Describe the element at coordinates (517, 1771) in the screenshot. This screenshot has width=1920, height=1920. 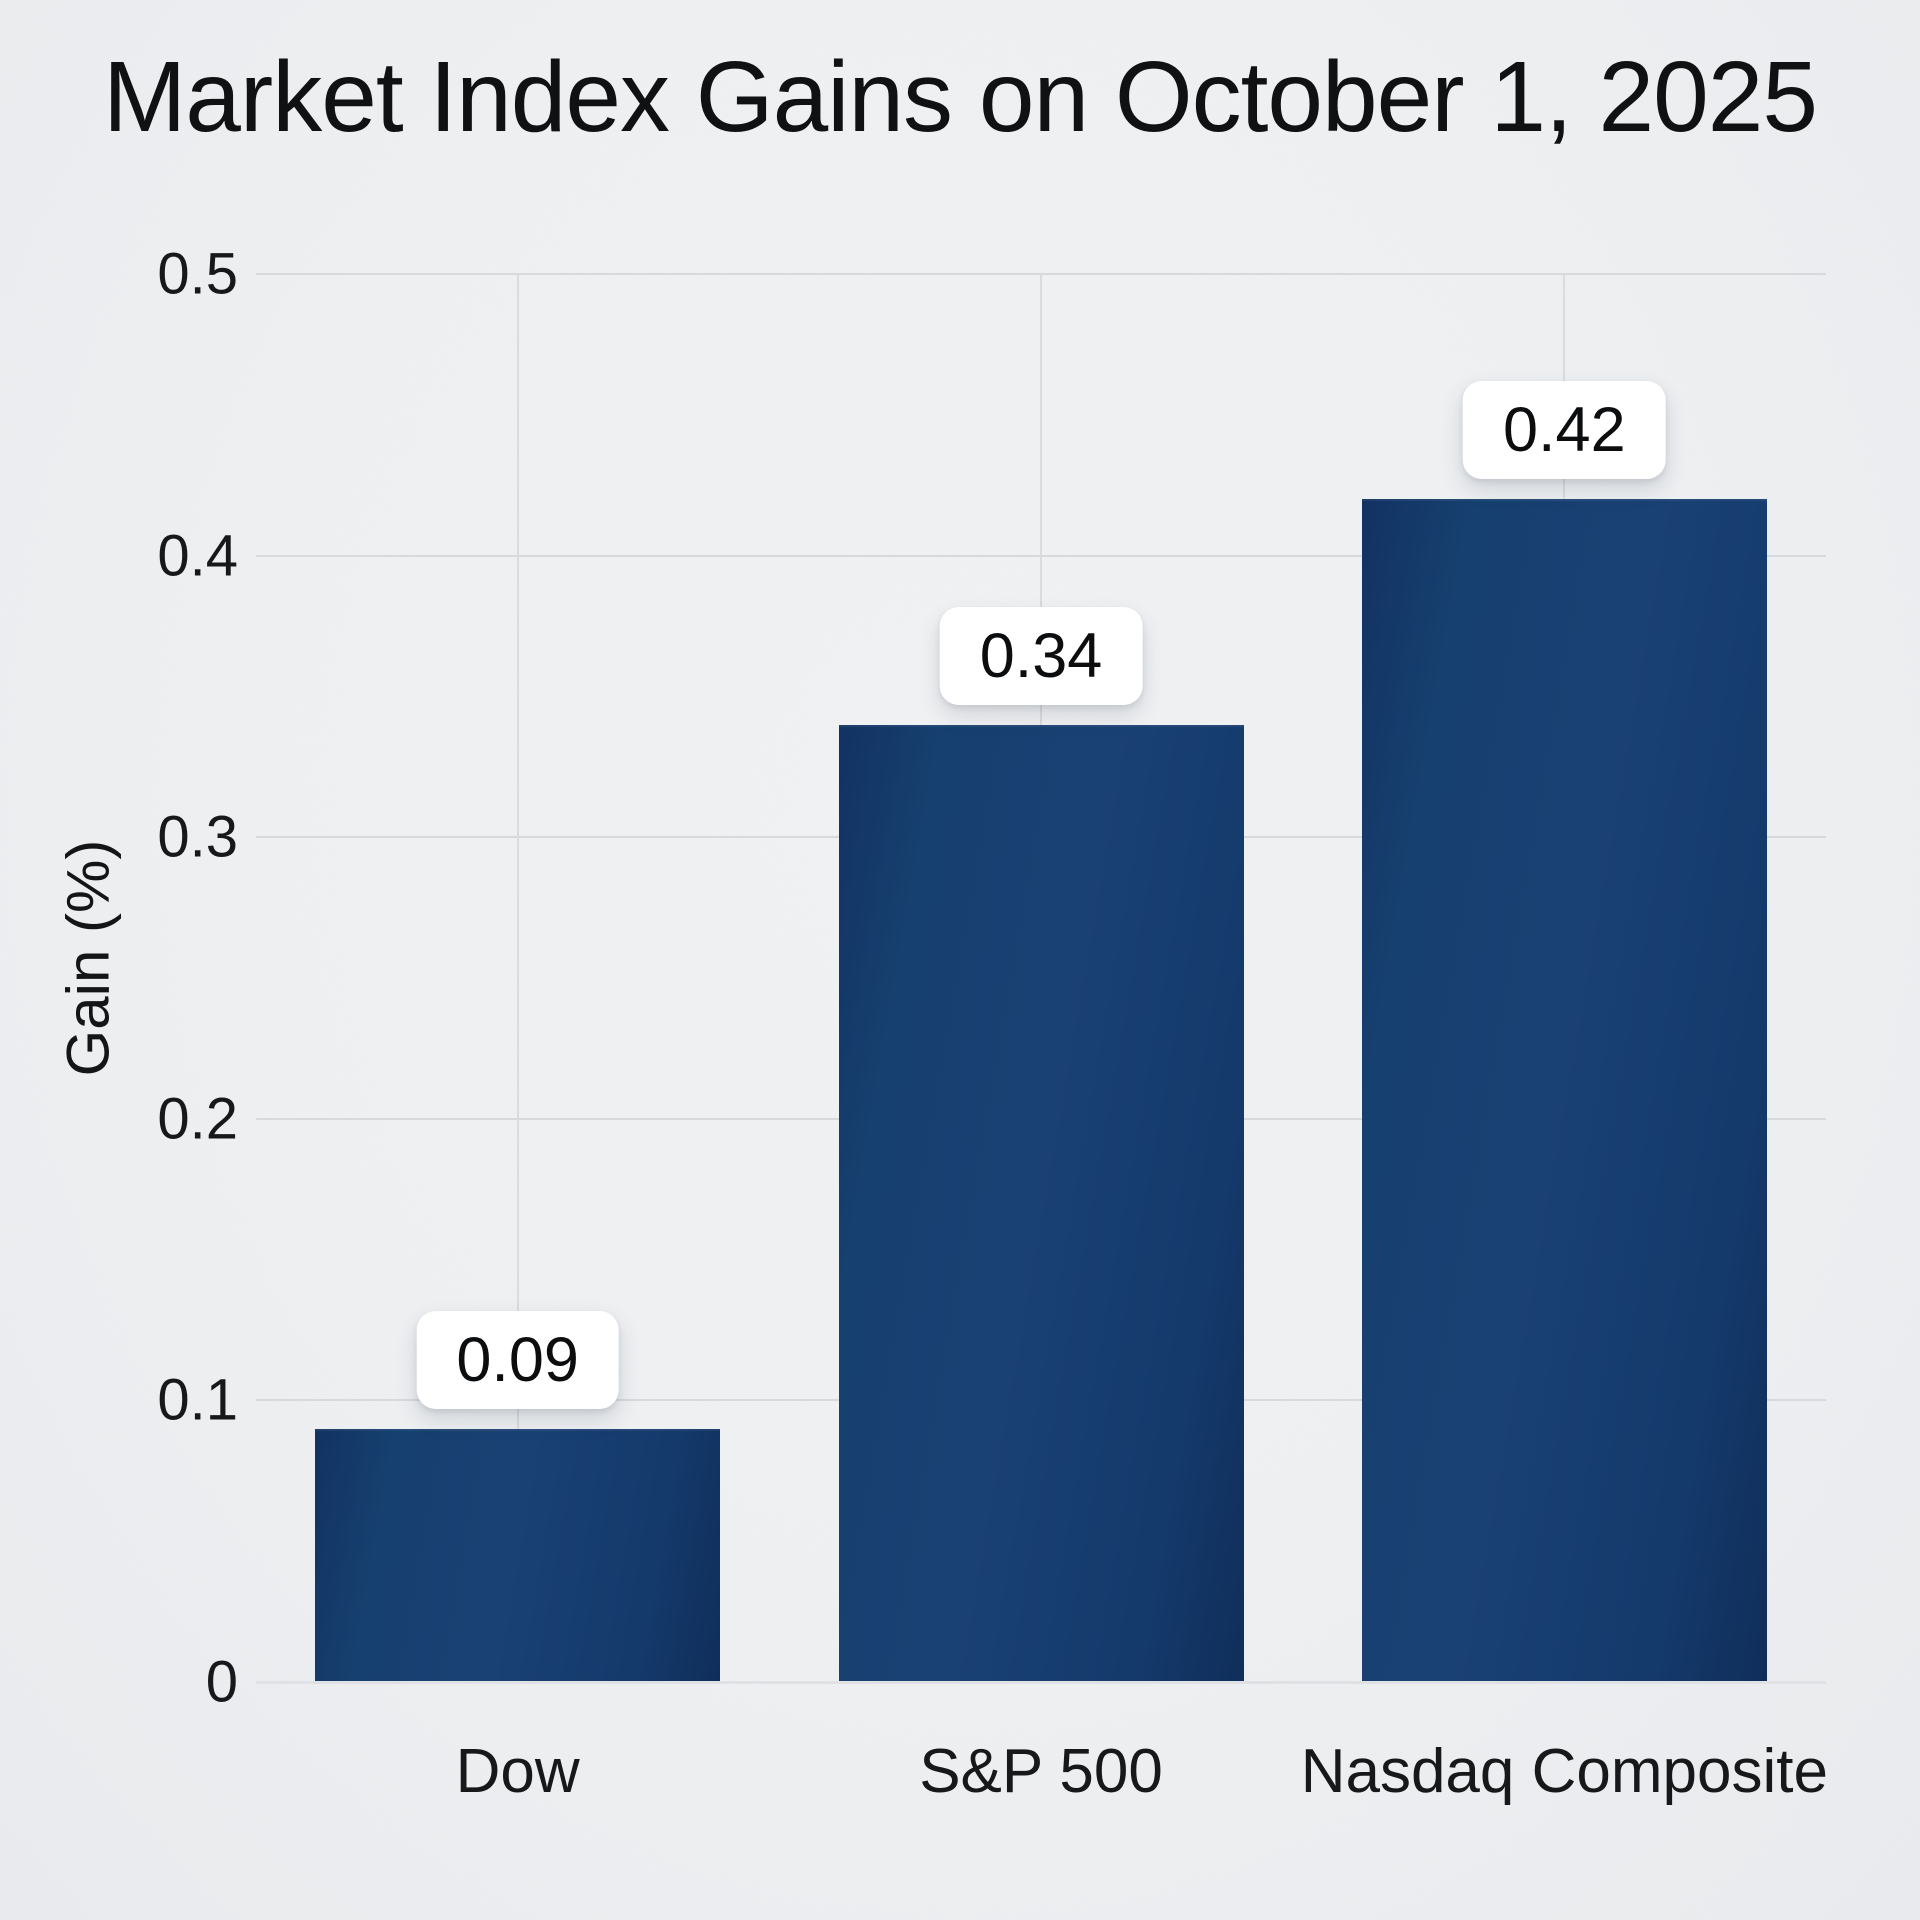
I see `x-tick-label: Dow` at that location.